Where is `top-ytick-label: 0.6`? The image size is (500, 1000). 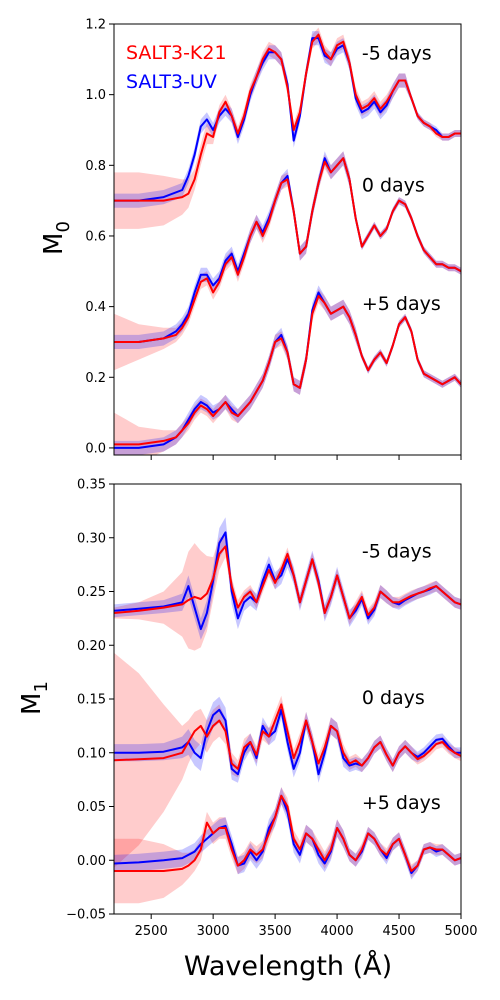 top-ytick-label: 0.6 is located at coordinates (95, 236).